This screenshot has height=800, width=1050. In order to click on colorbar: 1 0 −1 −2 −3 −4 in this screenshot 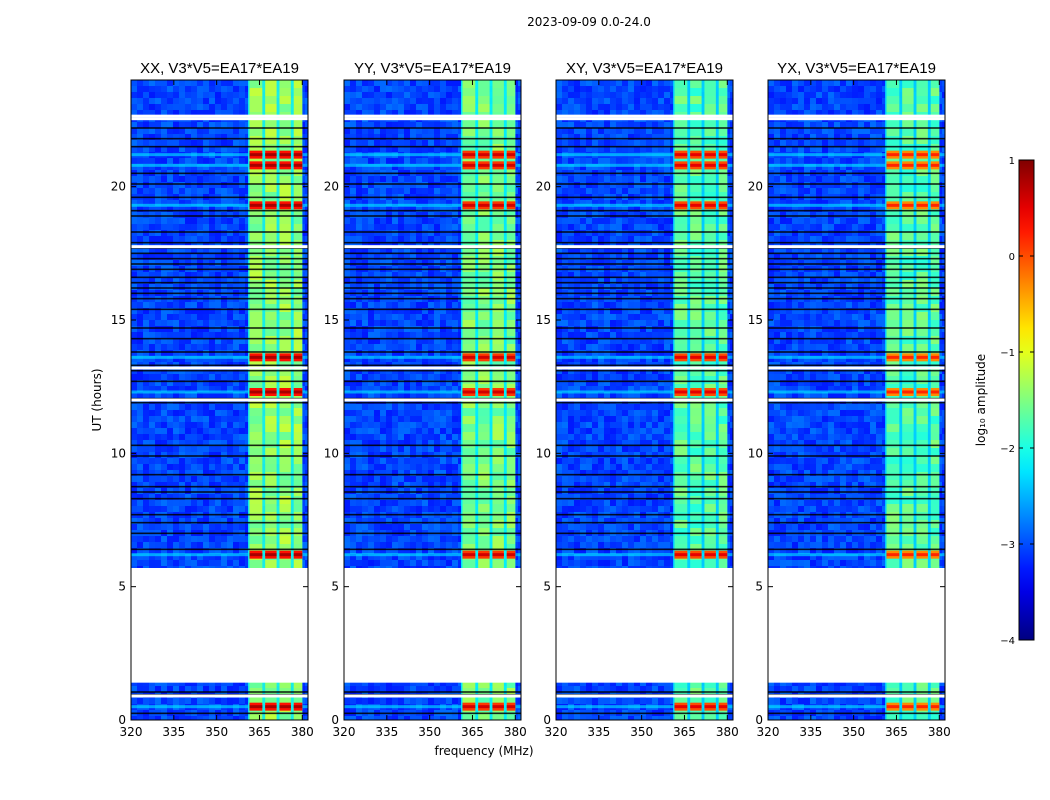, I will do `click(1017, 401)`.